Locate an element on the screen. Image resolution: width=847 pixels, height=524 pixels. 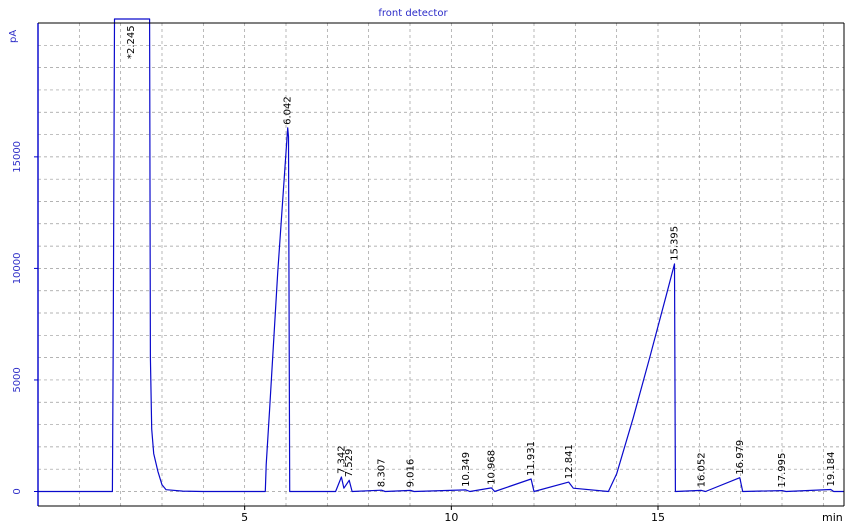
peak-label: 7.529 is located at coordinates (349, 463).